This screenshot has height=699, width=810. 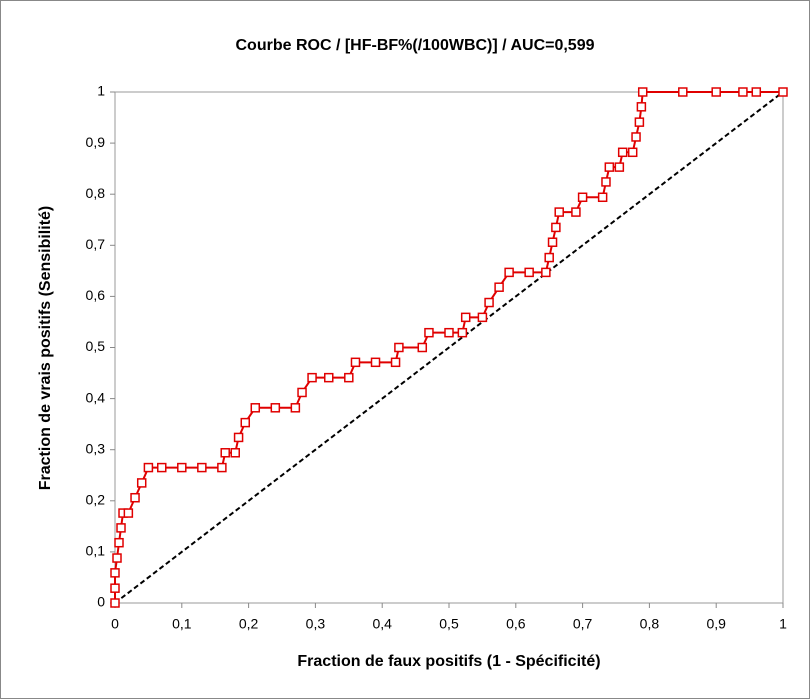 I want to click on y-tick-label: 0,7, so click(x=96, y=244).